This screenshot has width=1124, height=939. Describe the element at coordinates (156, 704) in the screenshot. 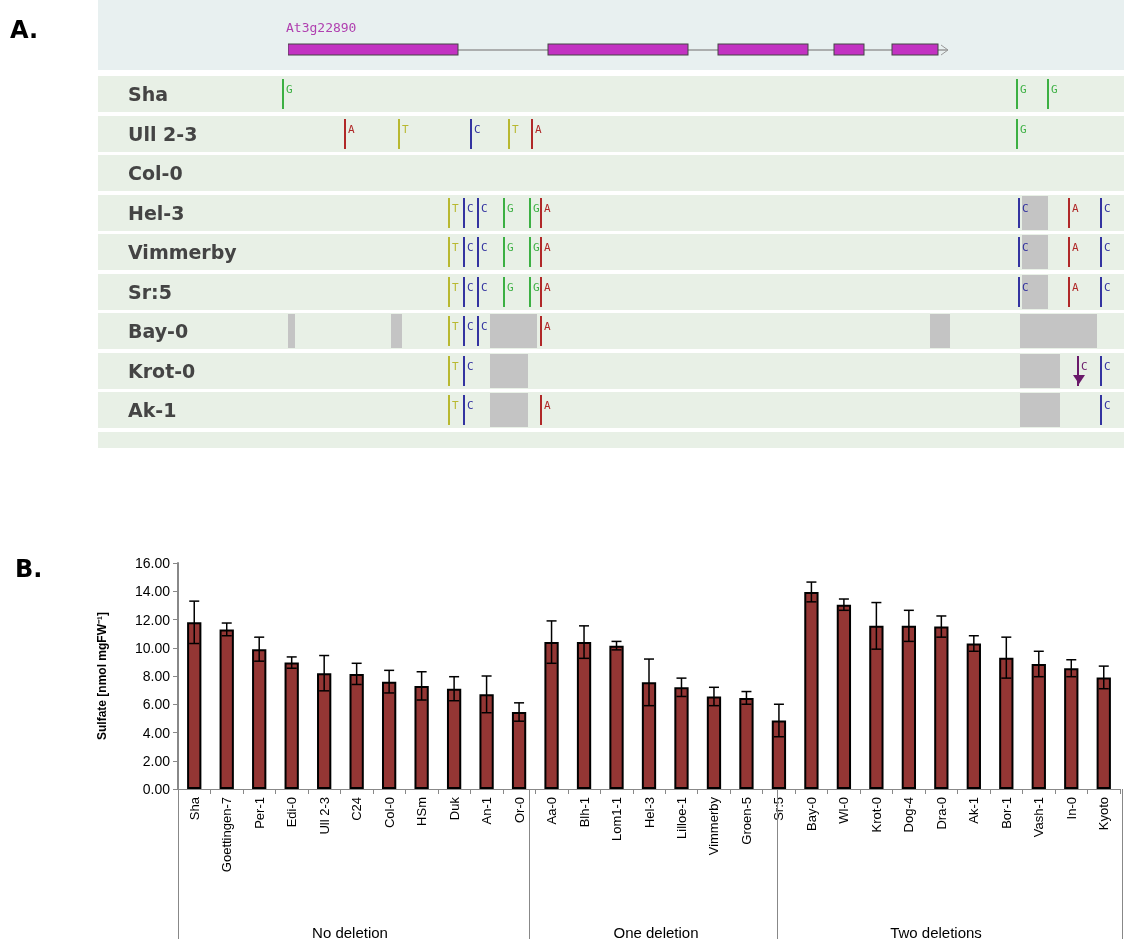

I see `y-tick-label: 6.00` at that location.